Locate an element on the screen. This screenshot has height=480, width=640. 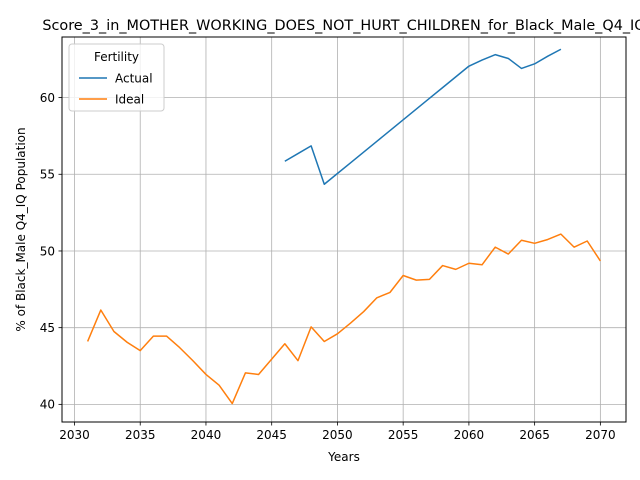
y-axis-label: % of Black_Male Q4_IQ Population is located at coordinates (21, 229).